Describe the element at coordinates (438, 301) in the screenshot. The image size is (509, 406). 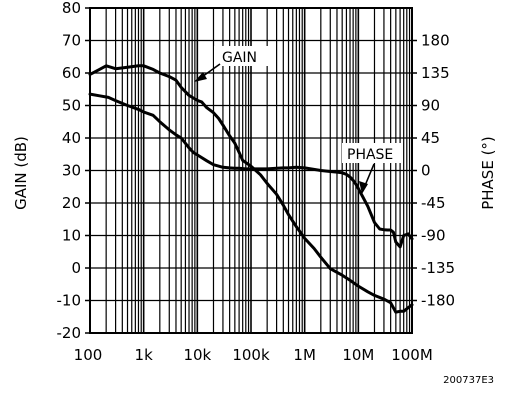
I see `phase-tick-label: -180` at that location.